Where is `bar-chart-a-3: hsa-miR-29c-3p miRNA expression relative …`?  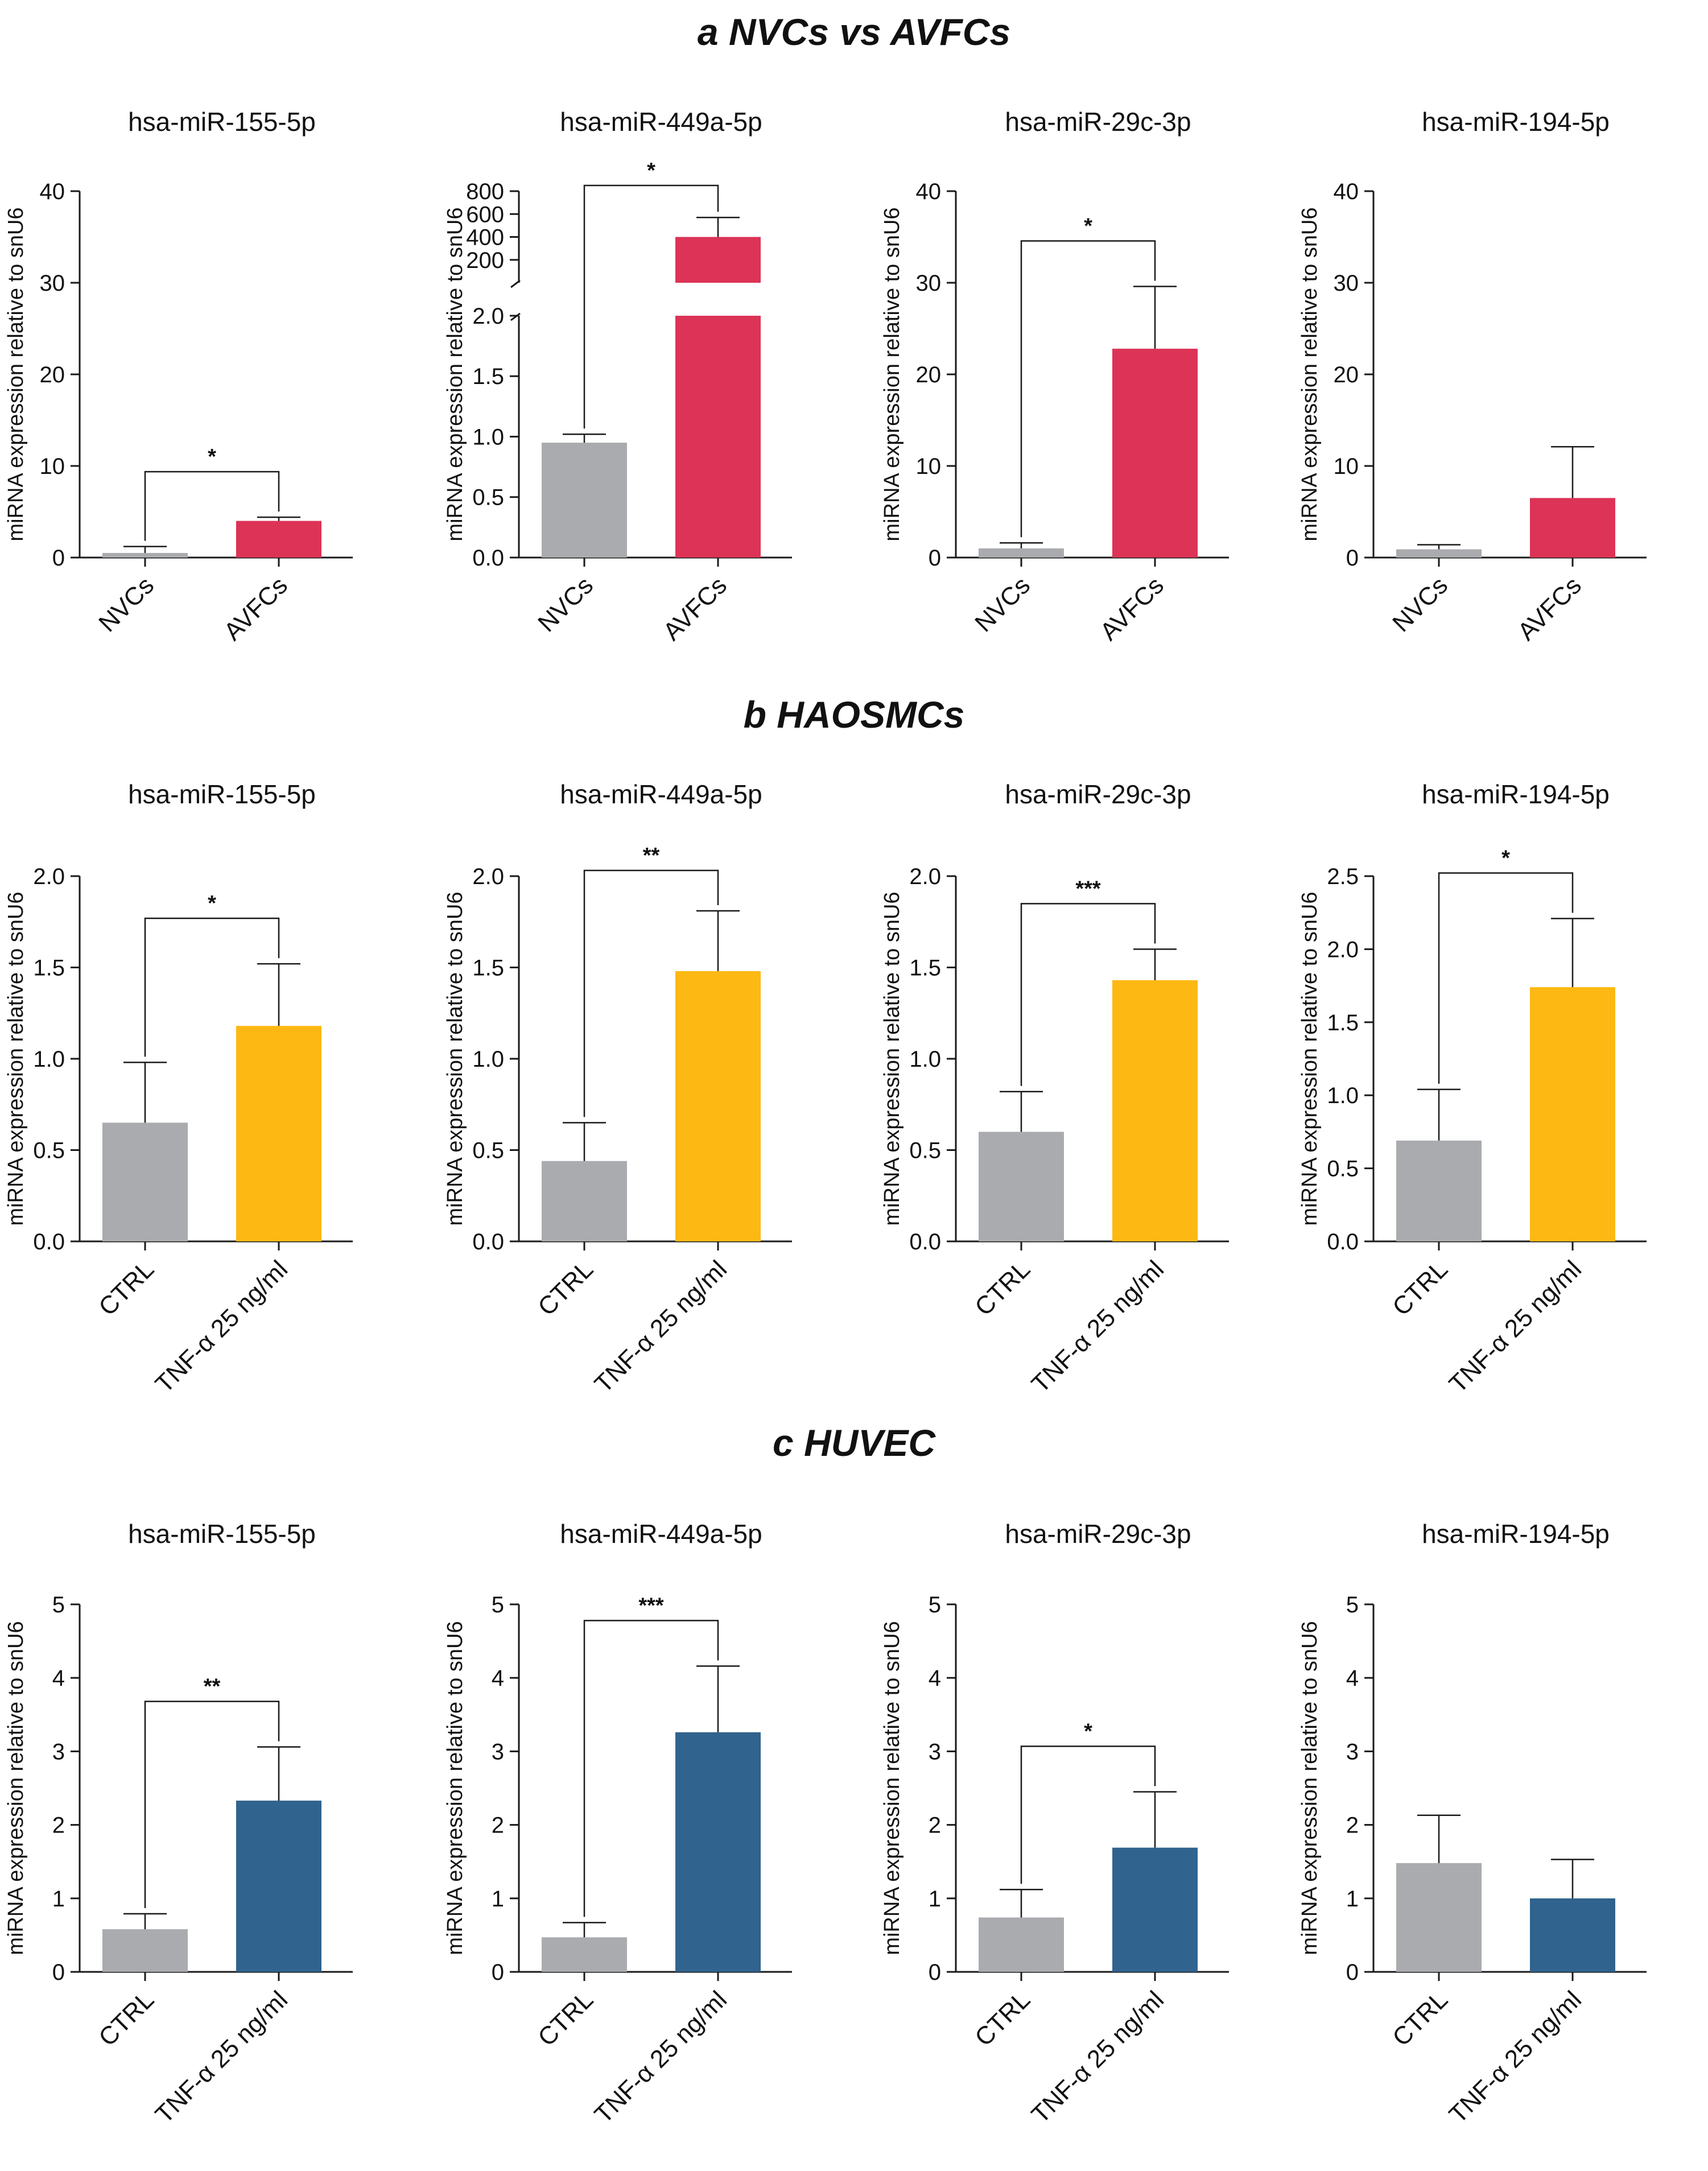 bar-chart-a-3: hsa-miR-29c-3p miRNA expression relative … is located at coordinates (1054, 376).